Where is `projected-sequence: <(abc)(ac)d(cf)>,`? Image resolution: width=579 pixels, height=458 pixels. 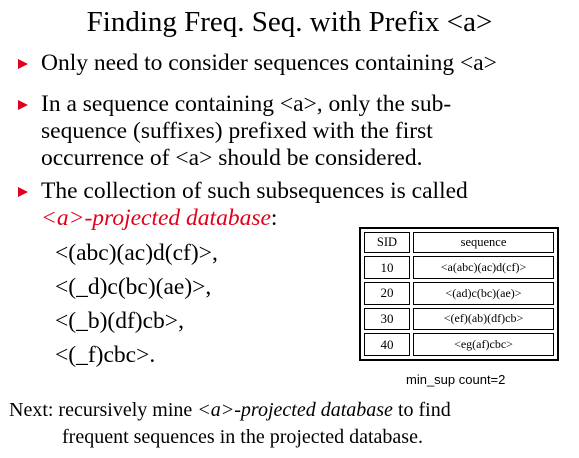
projected-sequence: <(abc)(ac)d(cf)>, is located at coordinates (136, 253).